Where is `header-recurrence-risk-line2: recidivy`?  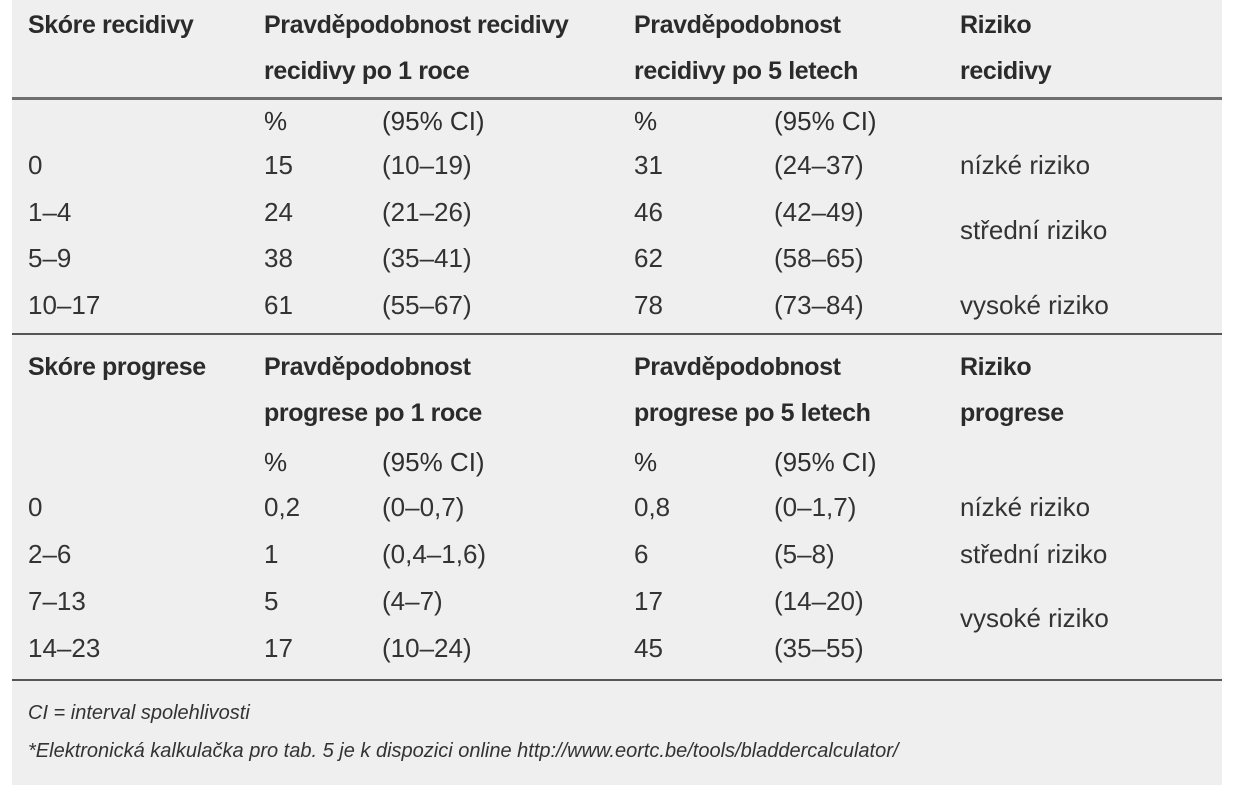 header-recurrence-risk-line2: recidivy is located at coordinates (1006, 71).